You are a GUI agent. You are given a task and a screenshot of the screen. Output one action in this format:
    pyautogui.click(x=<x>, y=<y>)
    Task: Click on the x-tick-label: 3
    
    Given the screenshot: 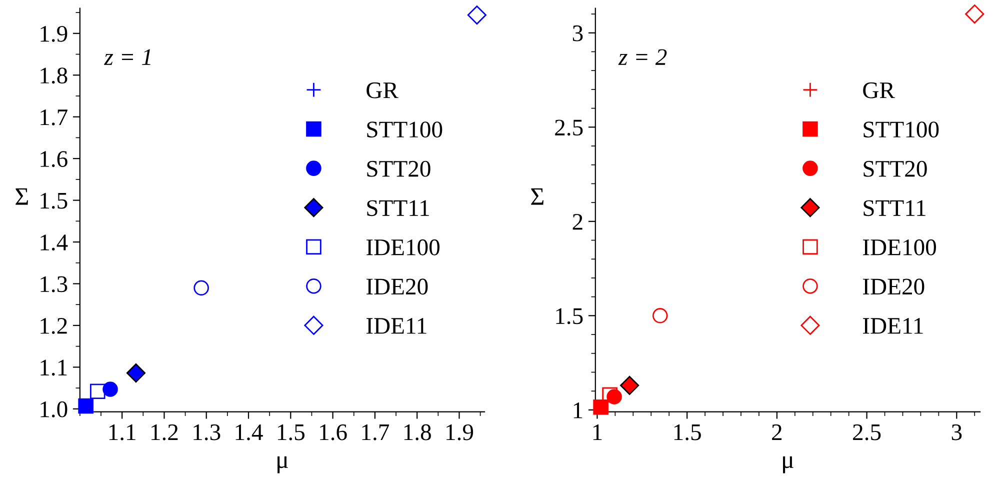 What is the action you would take?
    pyautogui.click(x=957, y=432)
    